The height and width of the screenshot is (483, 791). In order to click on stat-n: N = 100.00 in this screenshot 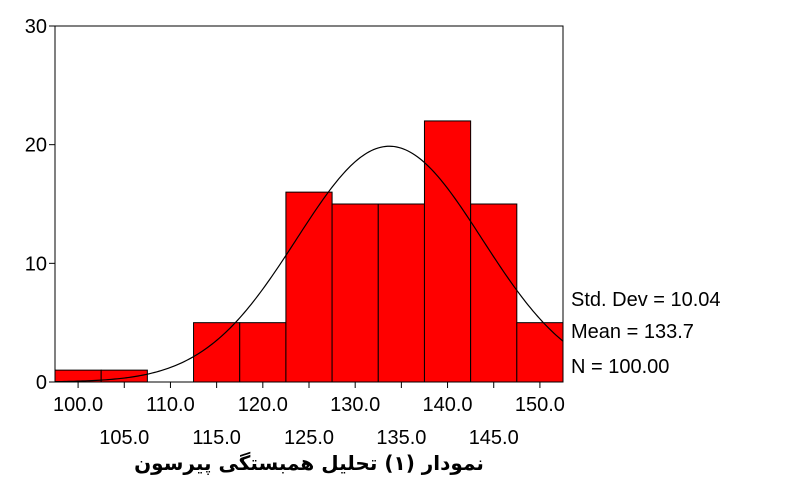, I will do `click(620, 367)`.